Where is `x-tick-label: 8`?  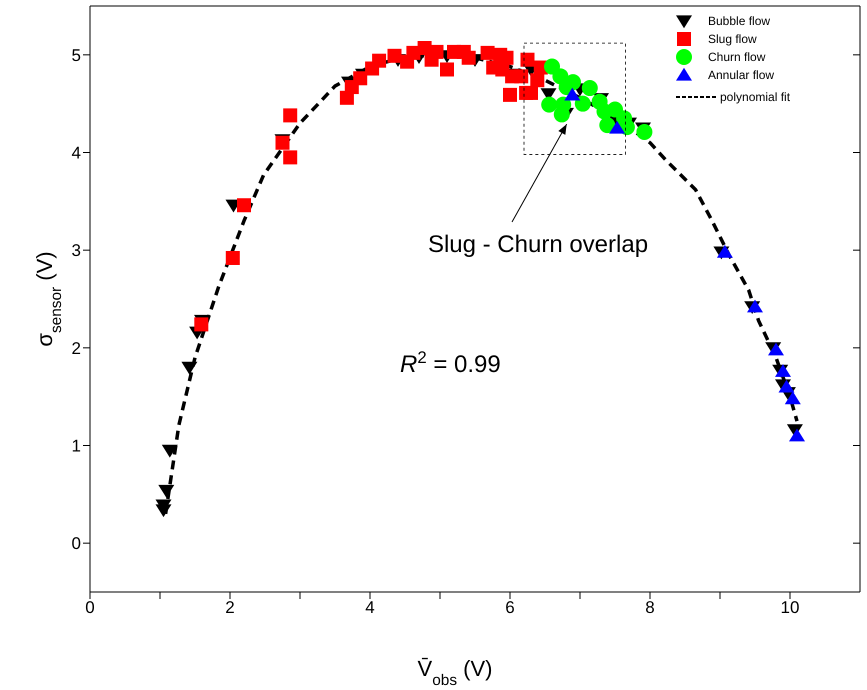
x-tick-label: 8 is located at coordinates (650, 608).